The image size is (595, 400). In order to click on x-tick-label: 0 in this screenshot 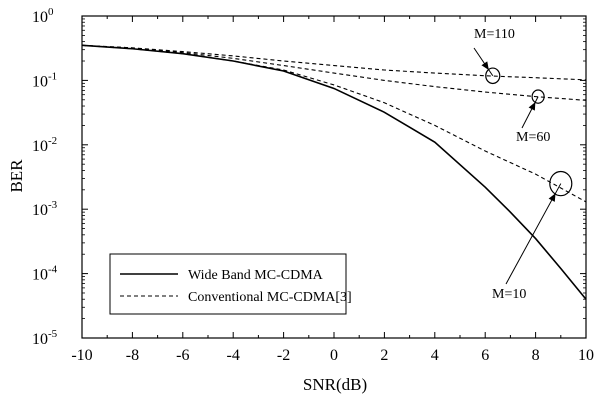, I will do `click(334, 355)`.